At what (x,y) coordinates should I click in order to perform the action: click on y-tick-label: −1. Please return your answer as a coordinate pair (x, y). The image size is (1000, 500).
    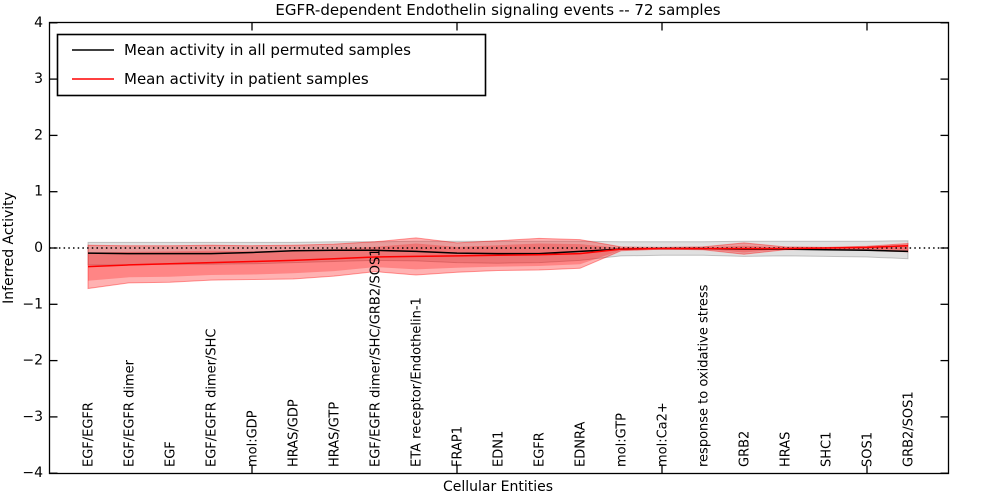
    Looking at the image, I should click on (32, 304).